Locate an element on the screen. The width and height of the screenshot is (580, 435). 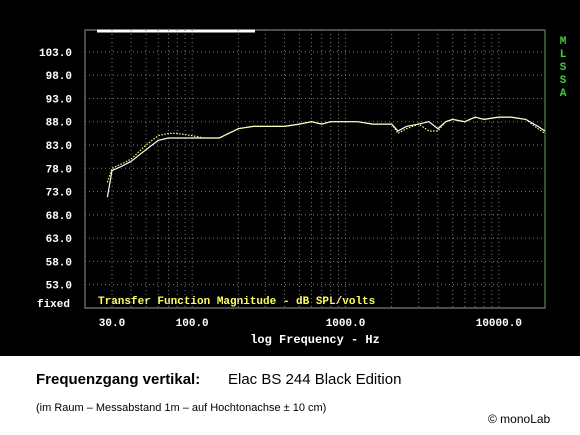
y-tick-label: 58.0 is located at coordinates (59, 263).